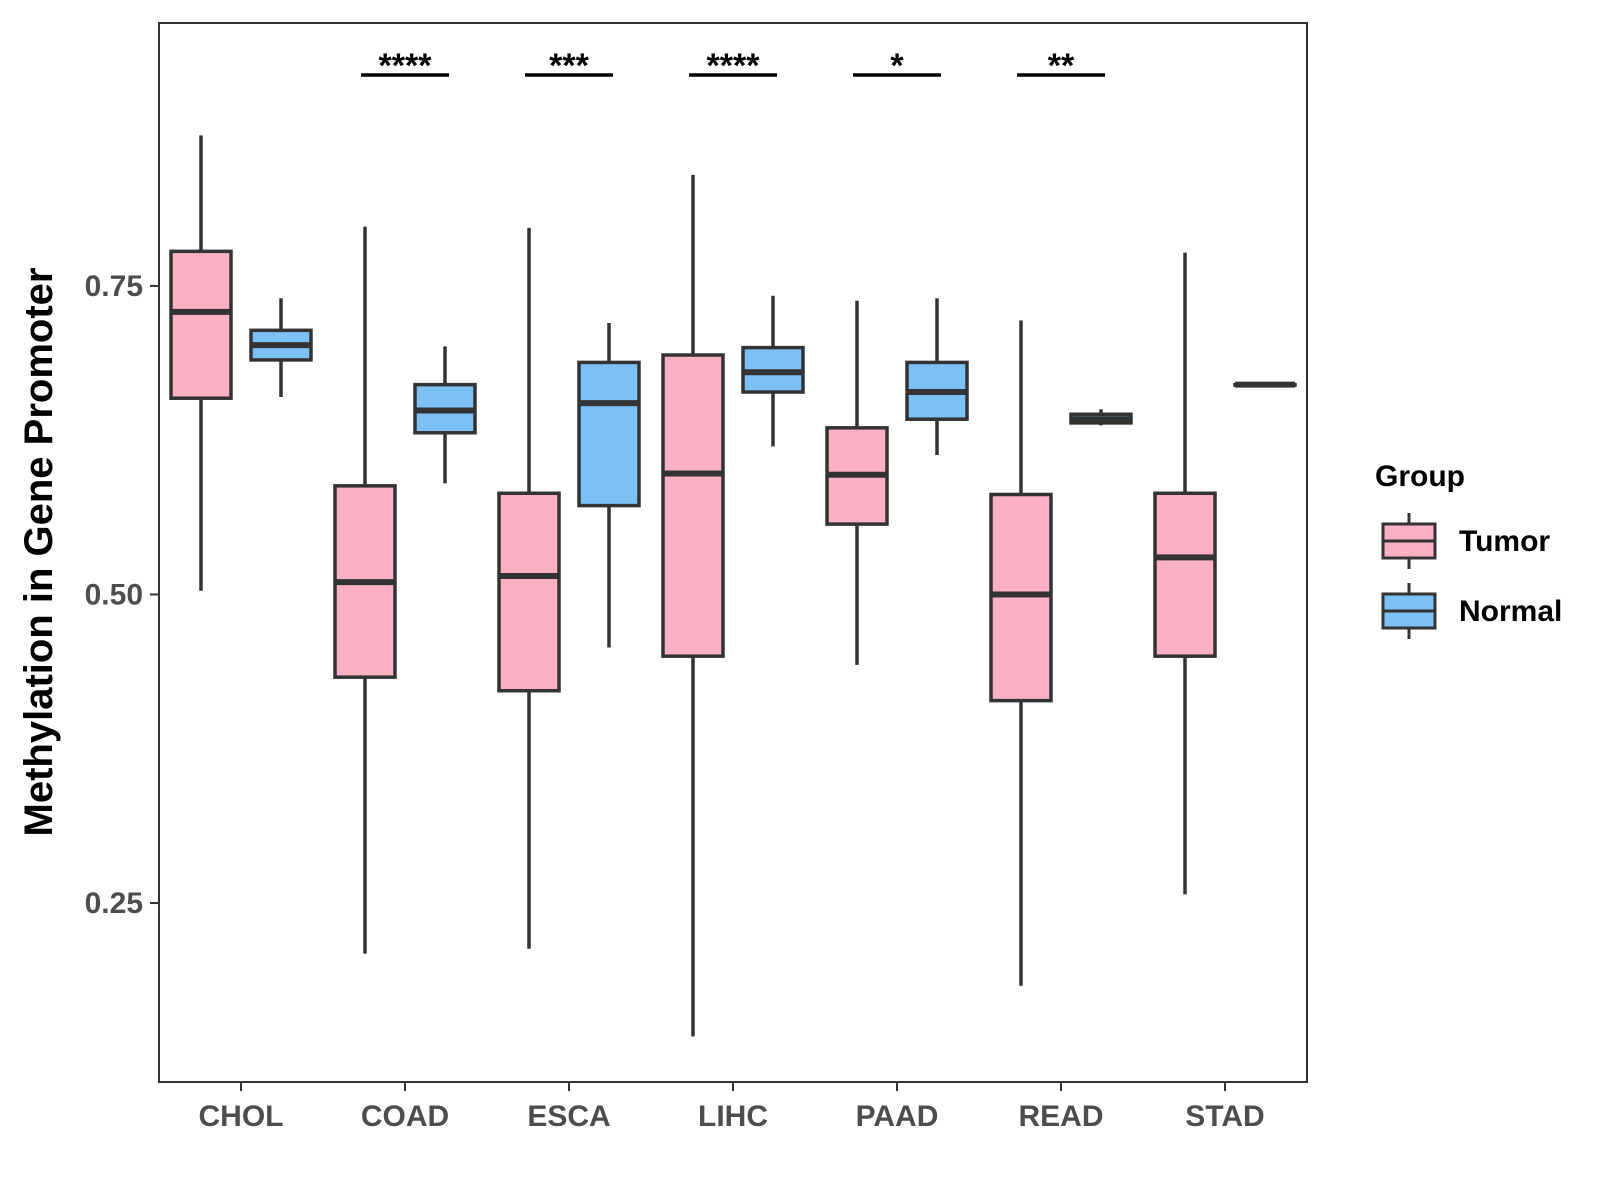  I want to click on legend-item-normal: Normal, so click(1471, 611).